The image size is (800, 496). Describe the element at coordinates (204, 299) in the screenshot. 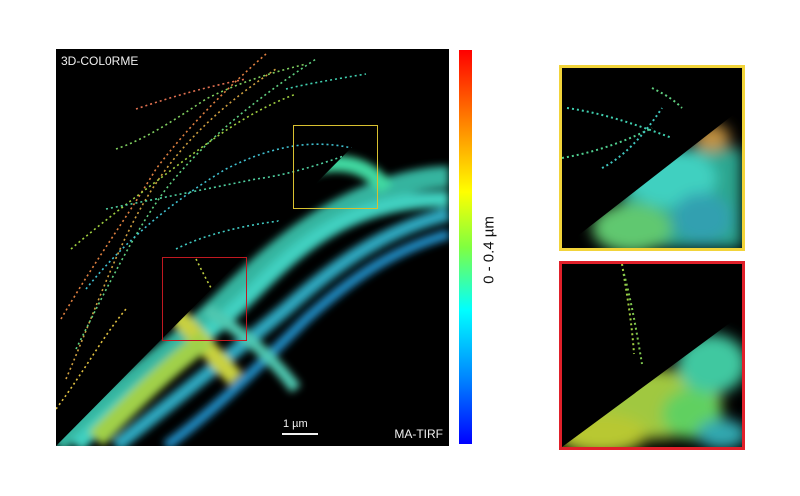

I see `zoom-region-red` at that location.